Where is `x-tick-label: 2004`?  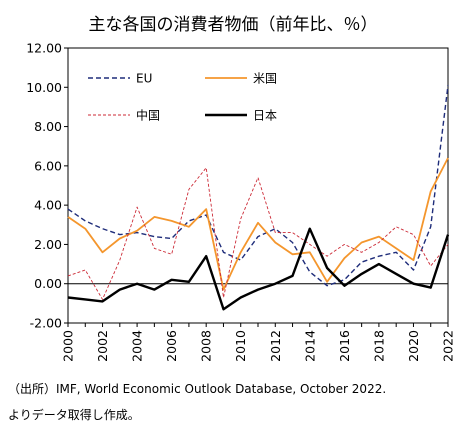 x-tick-label: 2004 is located at coordinates (137, 346).